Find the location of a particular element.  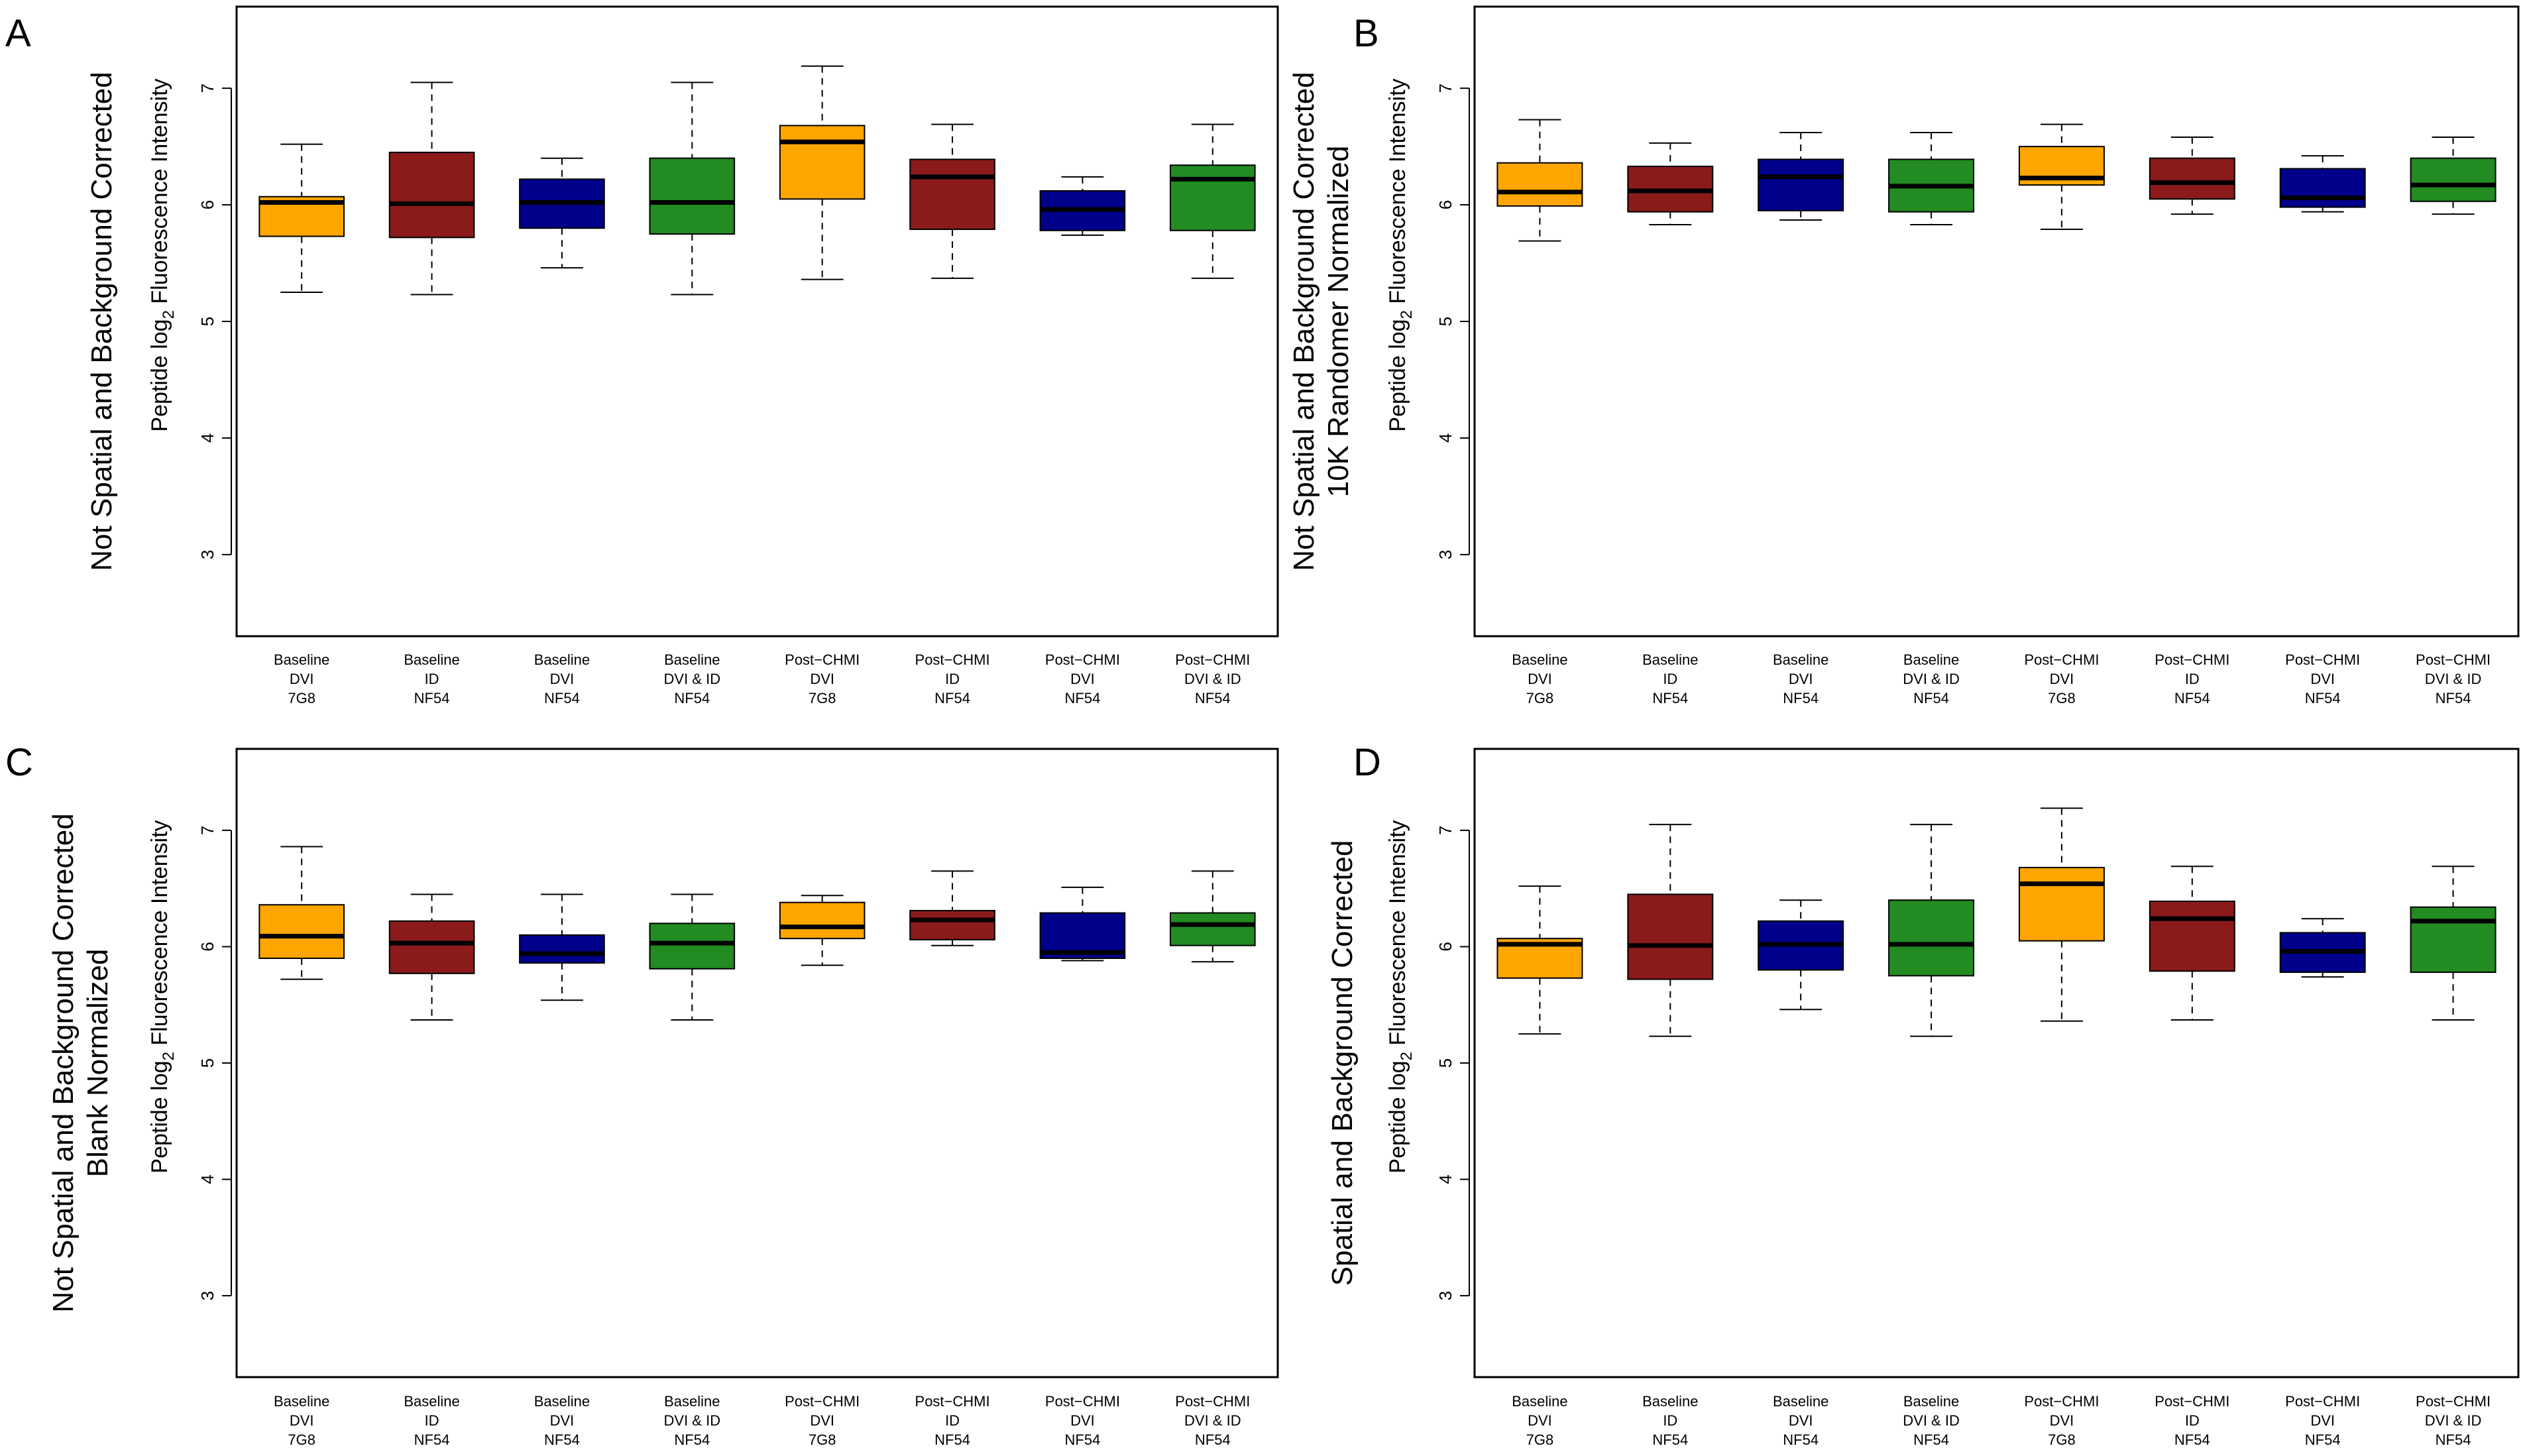

panel-letter: B is located at coordinates (1366, 33).